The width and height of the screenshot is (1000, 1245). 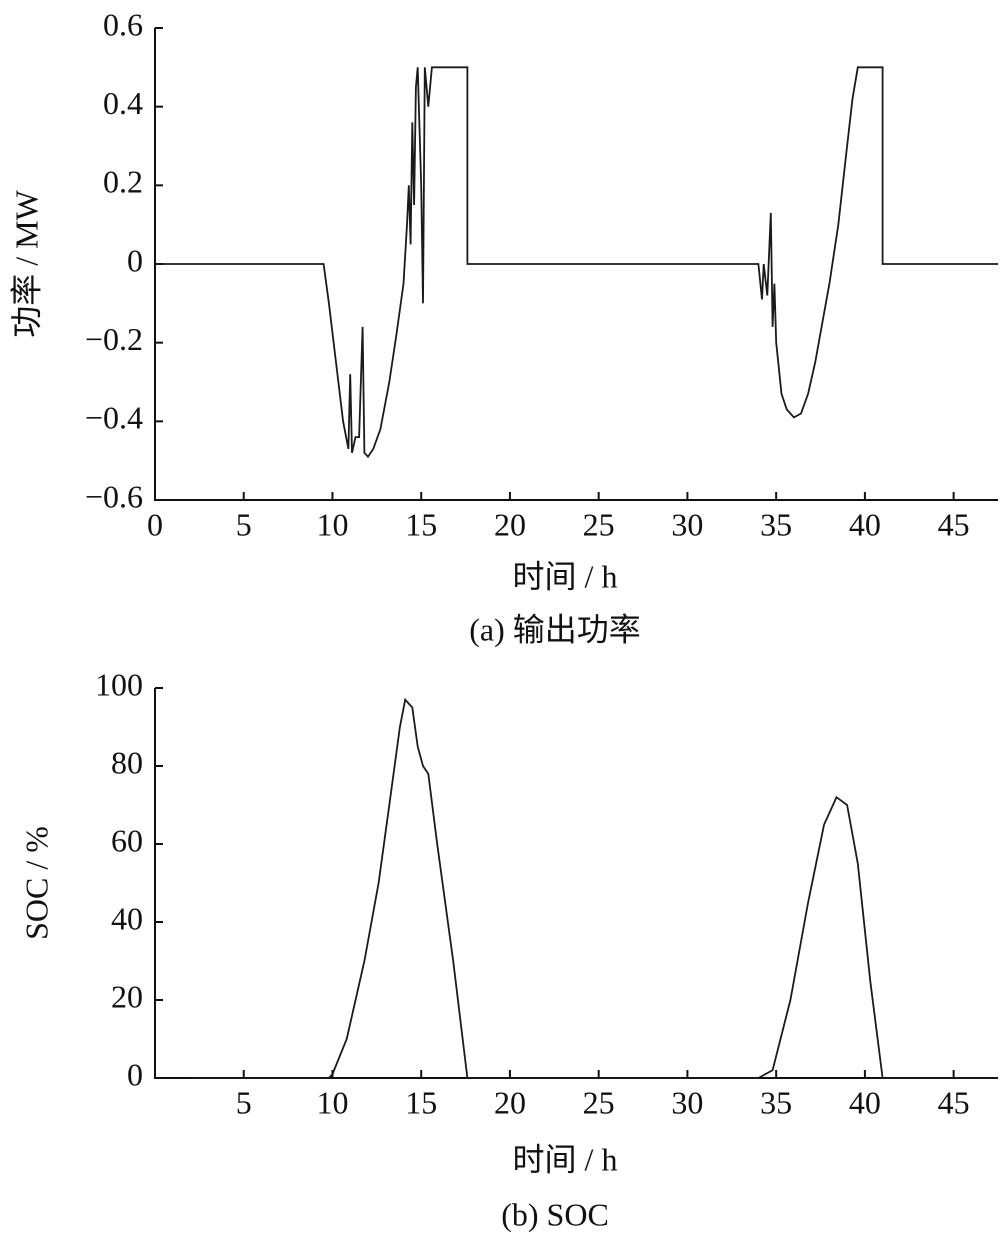 What do you see at coordinates (114, 496) in the screenshot?
I see `y-tick-label: −0.6` at bounding box center [114, 496].